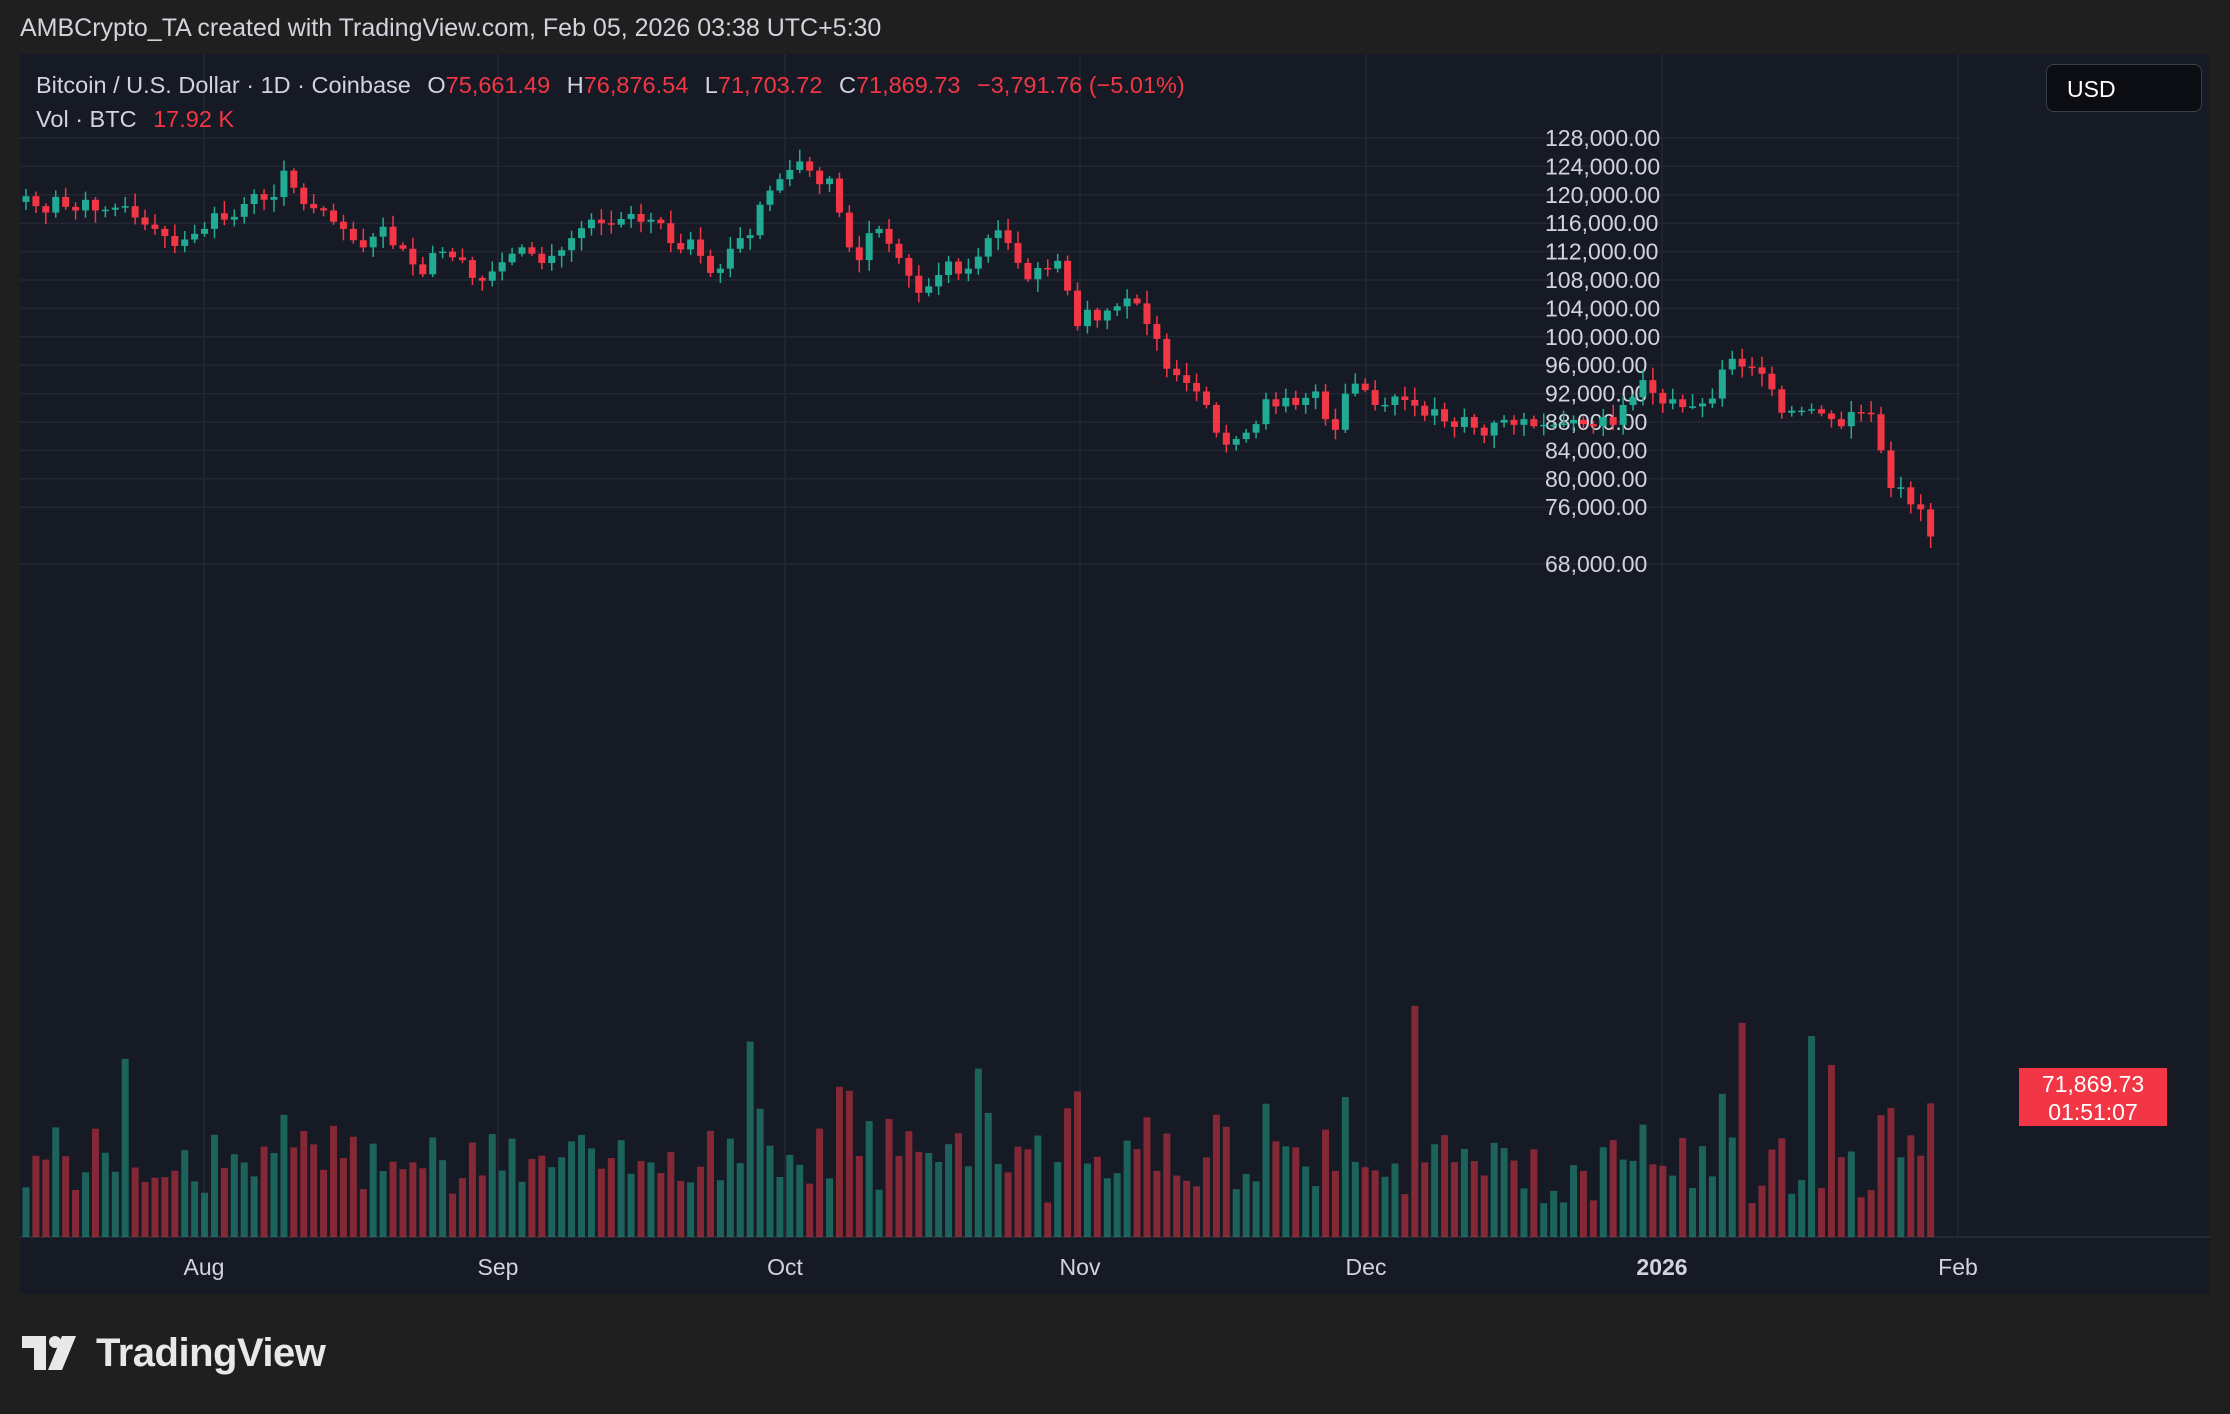 The width and height of the screenshot is (2230, 1414). I want to click on close-value: 71,869.73, so click(908, 85).